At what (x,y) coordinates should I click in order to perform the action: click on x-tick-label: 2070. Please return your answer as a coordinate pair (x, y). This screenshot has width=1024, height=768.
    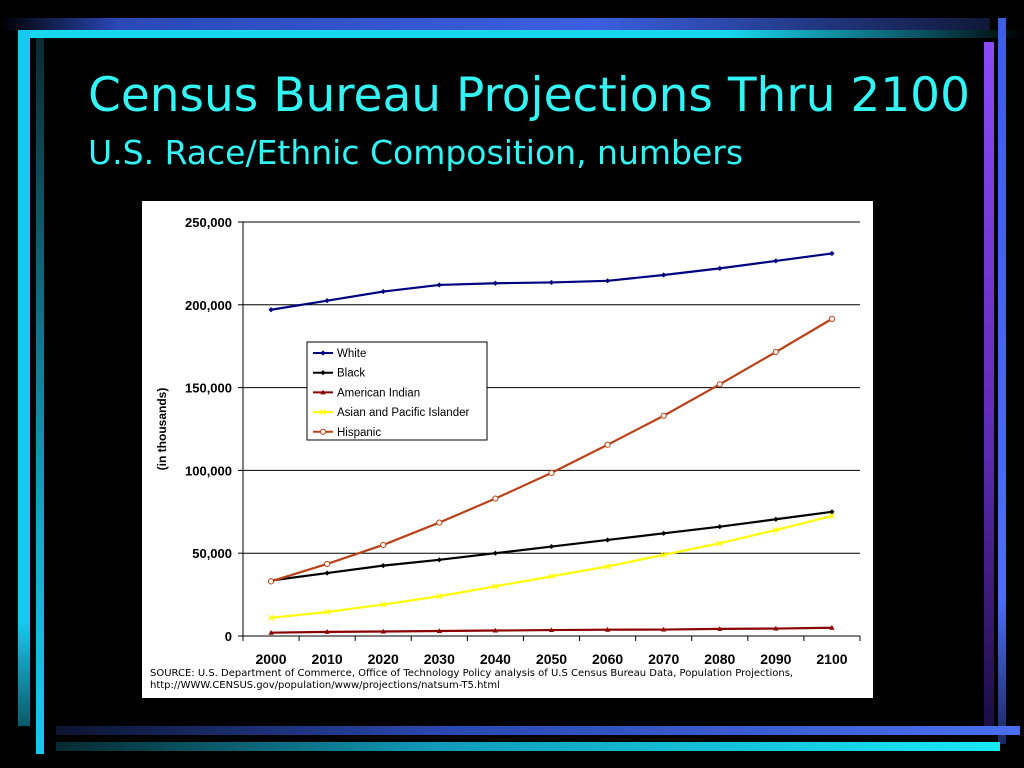
    Looking at the image, I should click on (663, 659).